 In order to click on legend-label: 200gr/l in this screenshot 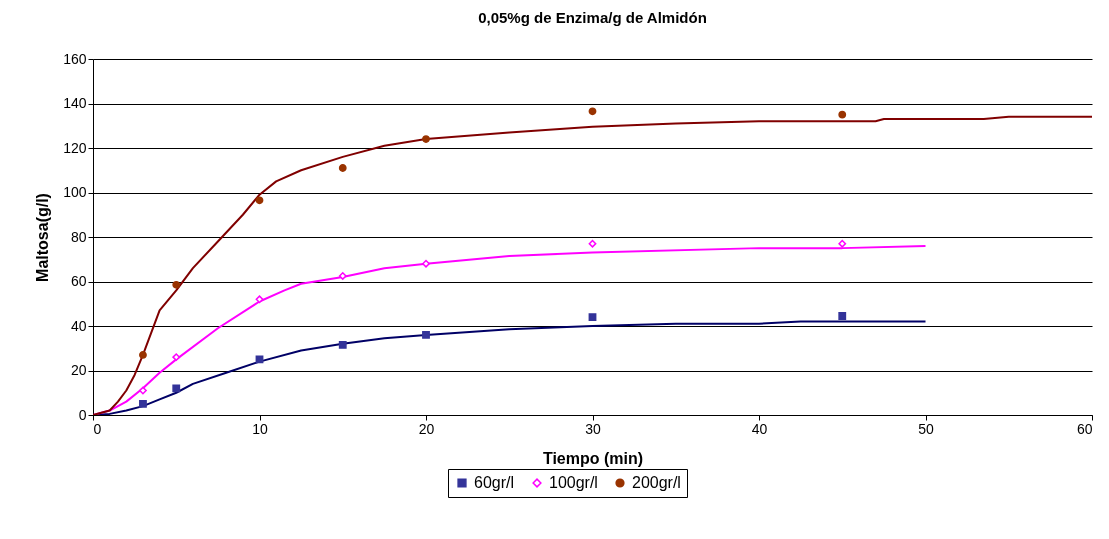, I will do `click(656, 482)`.